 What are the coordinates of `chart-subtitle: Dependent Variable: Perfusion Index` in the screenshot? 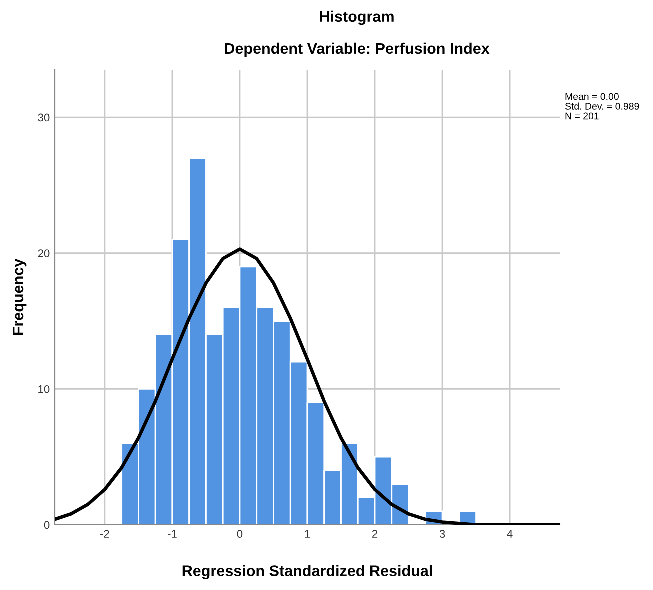 It's located at (357, 50).